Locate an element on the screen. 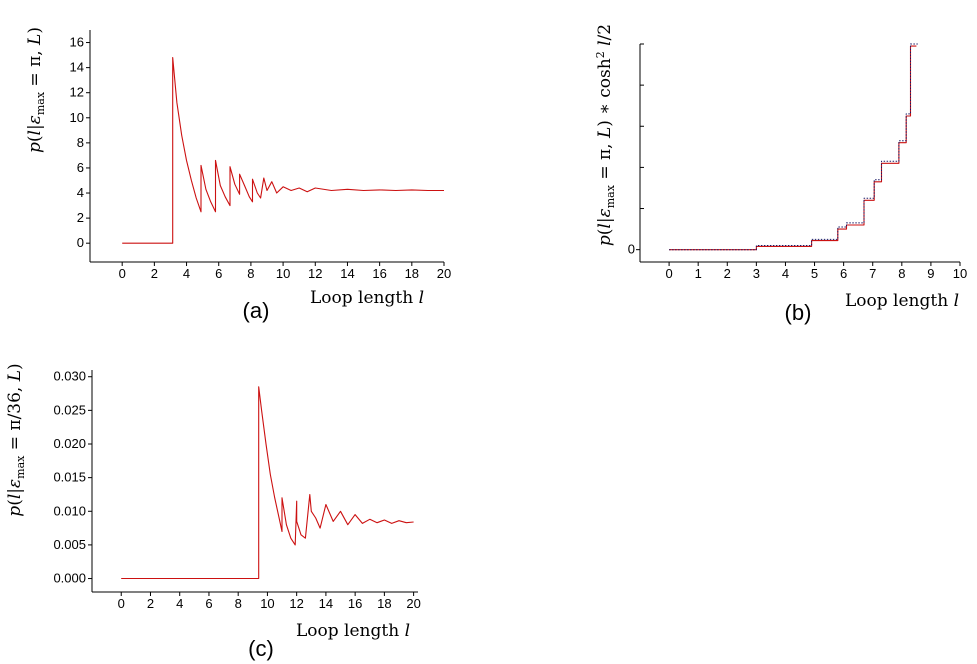 This screenshot has height=664, width=977. y-tick-label: 0.030 is located at coordinates (69, 376).